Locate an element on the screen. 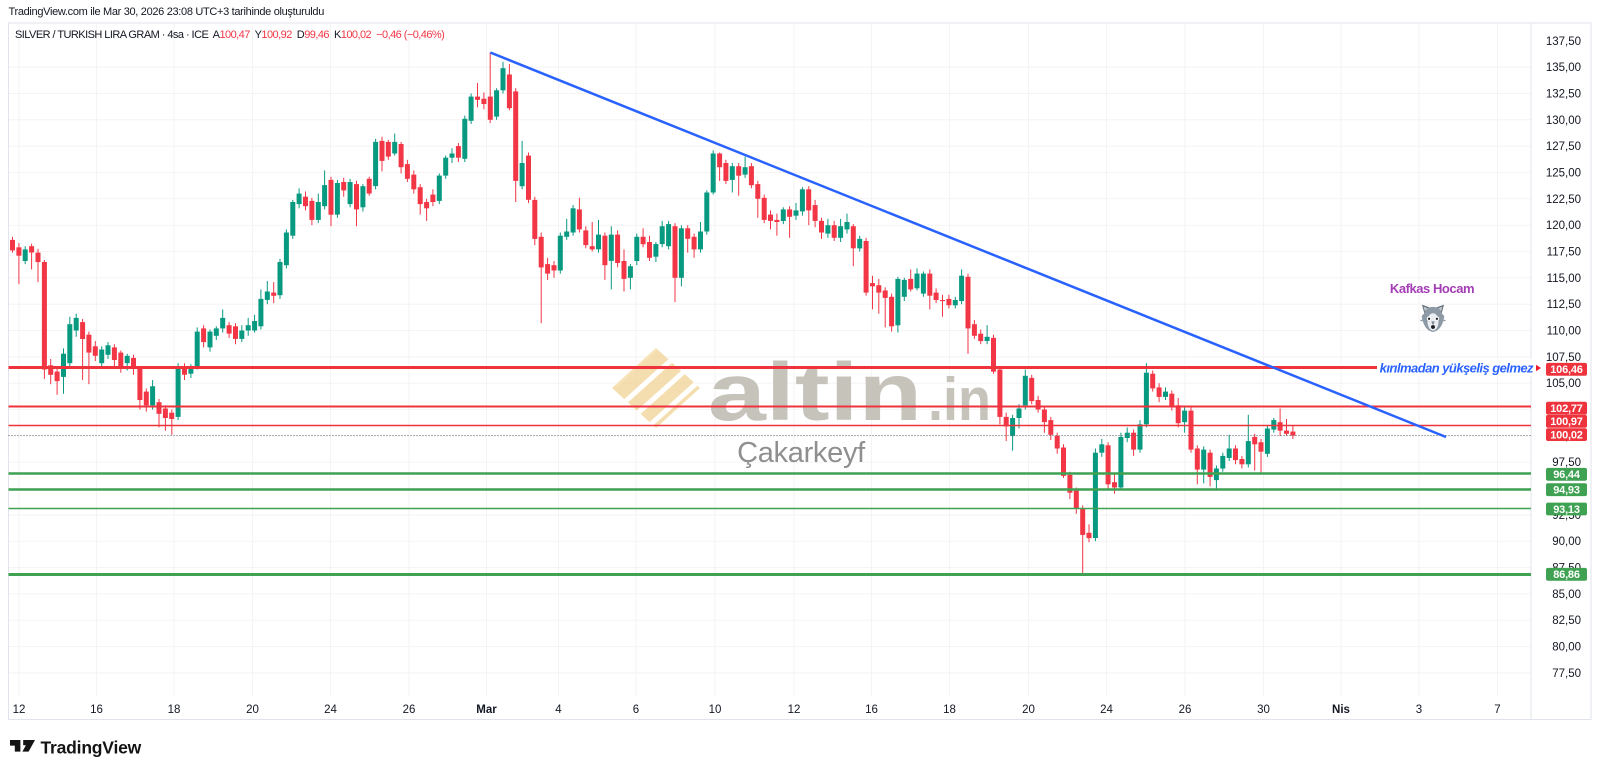  svg-text: 94,93 is located at coordinates (1566, 491).